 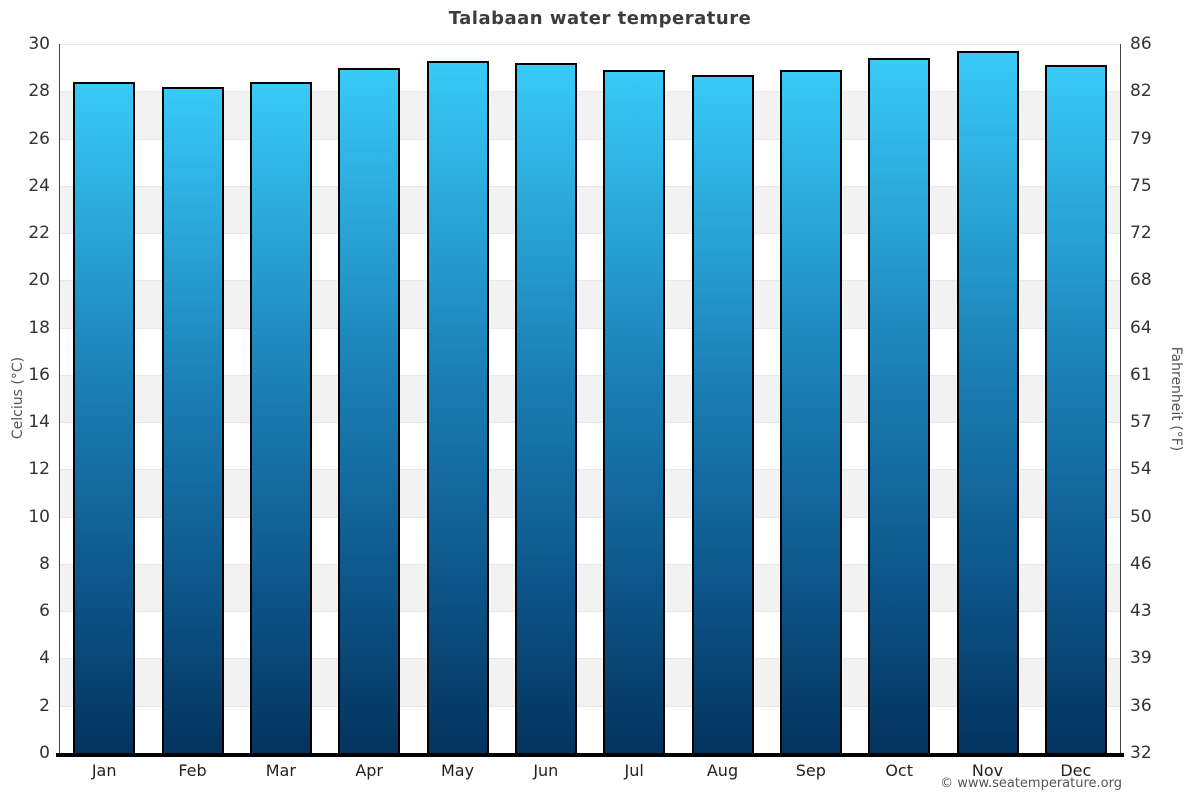 I want to click on copyright-link: © www.seatemperature.org, so click(x=1031, y=783).